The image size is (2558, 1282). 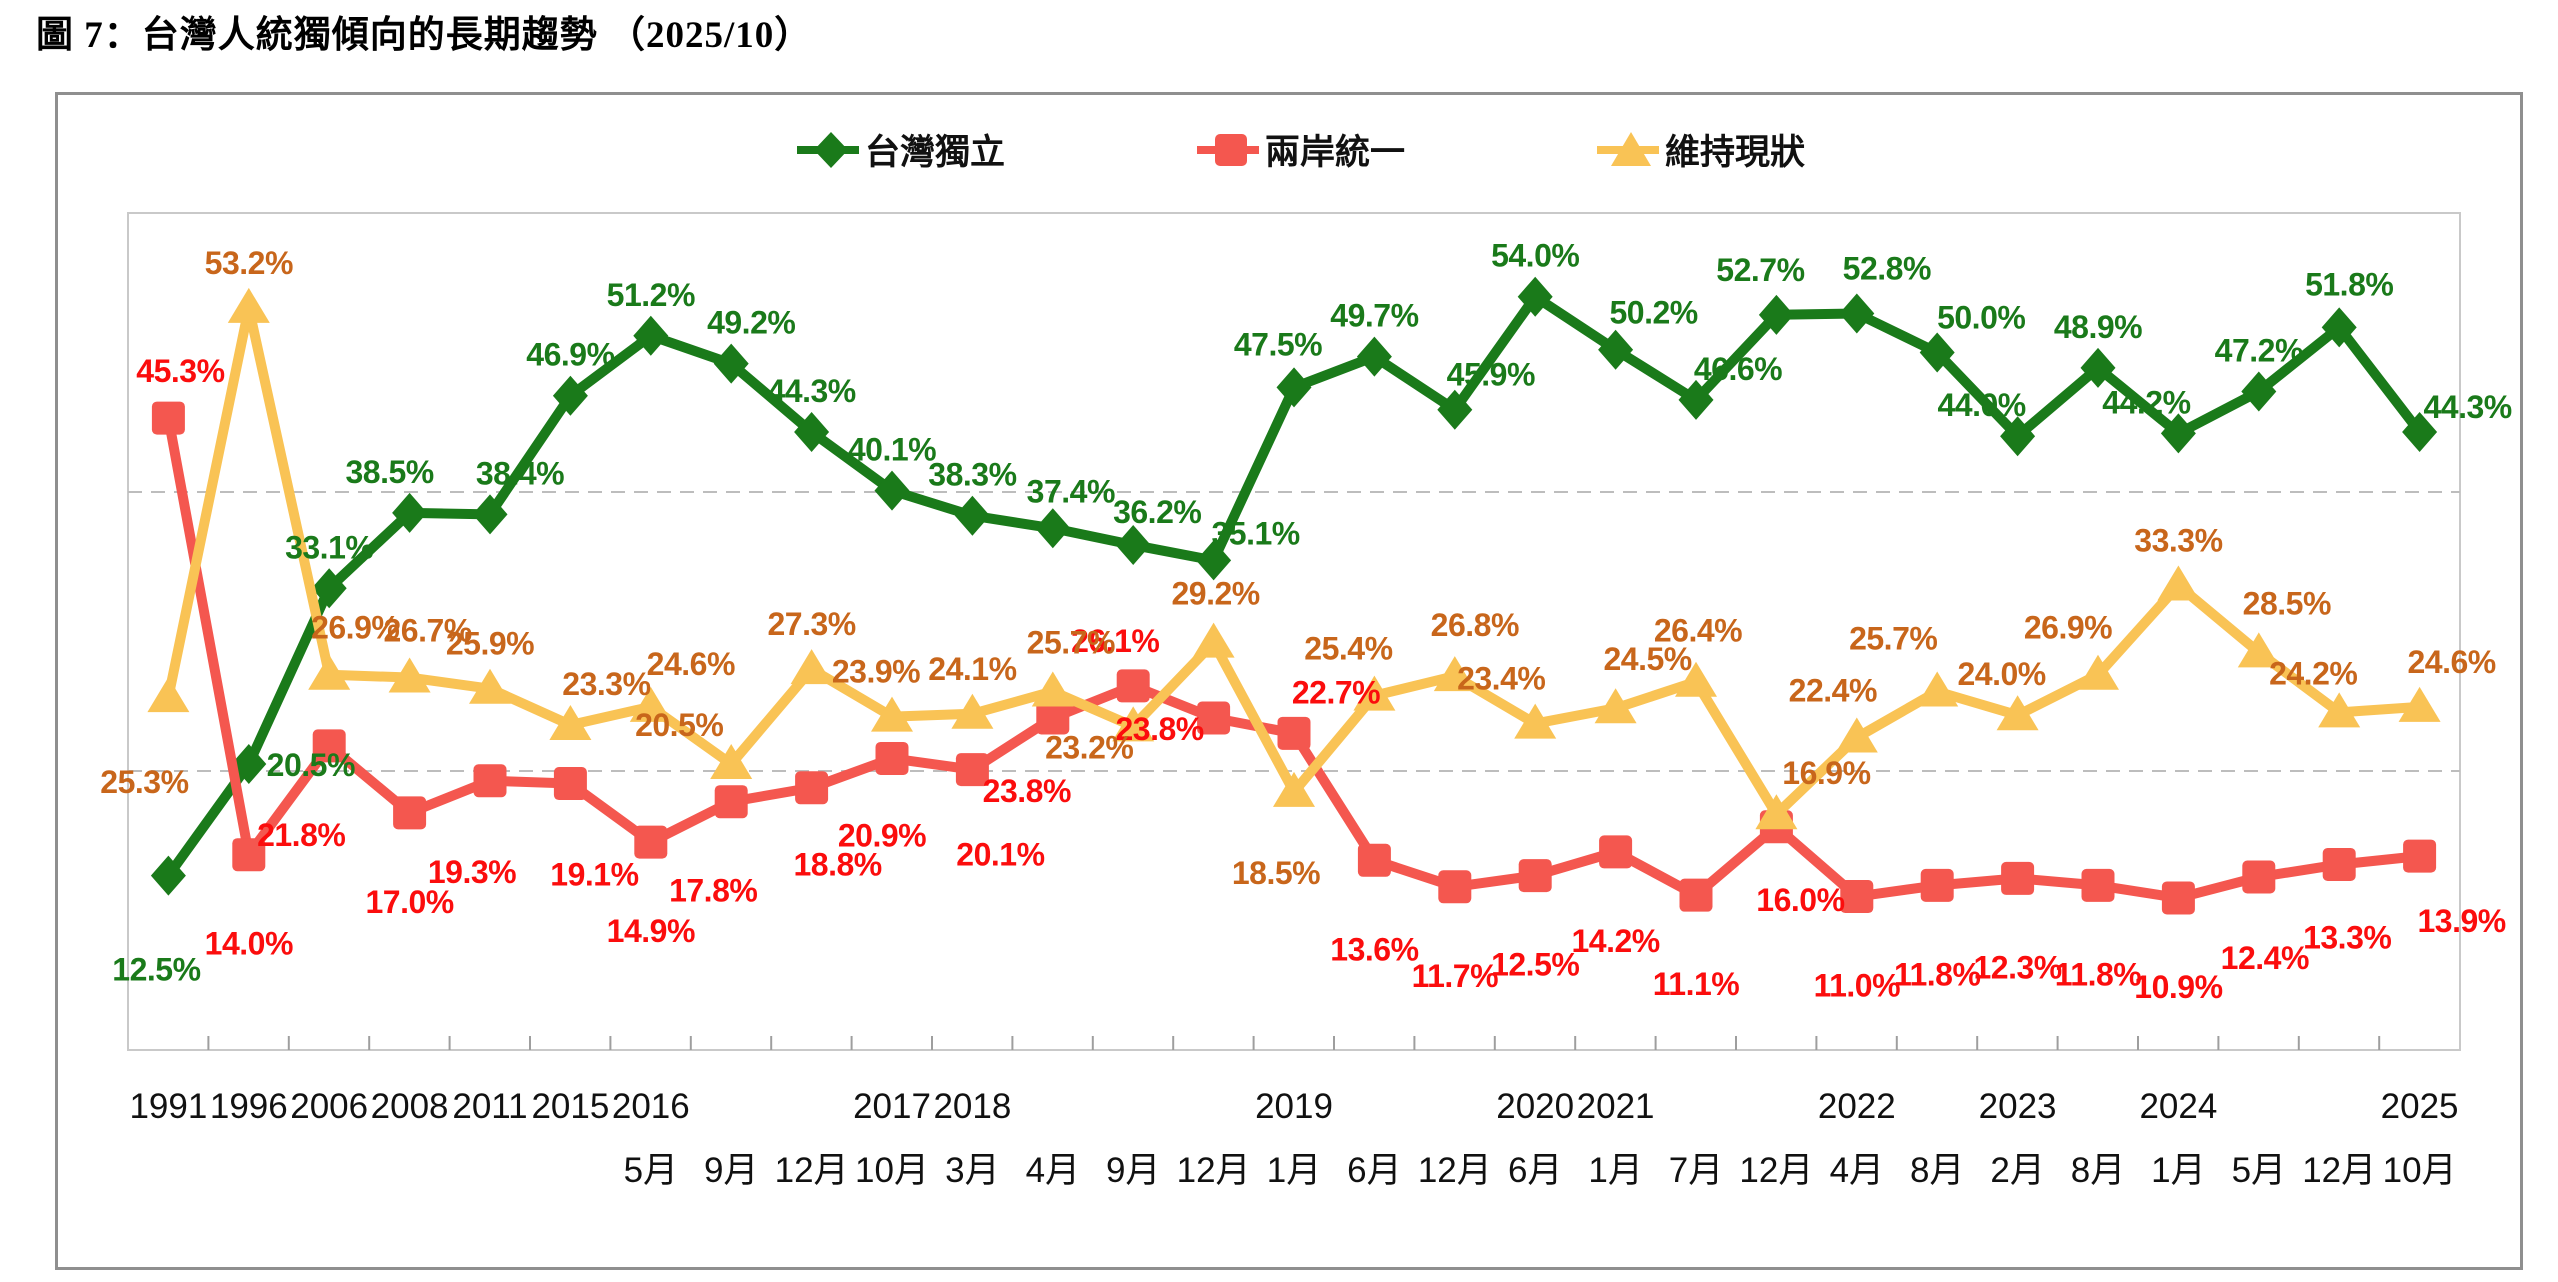 I want to click on x-axis-year-label: 2023, so click(x=2018, y=1106).